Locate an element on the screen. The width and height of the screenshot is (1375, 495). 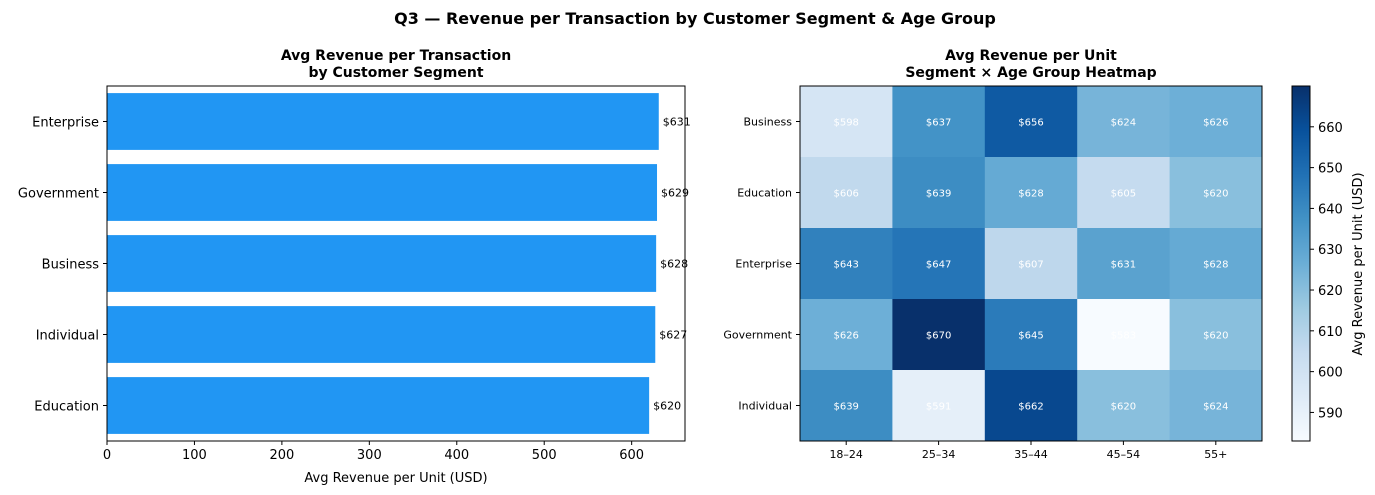
bar-data-label: $627 is located at coordinates (673, 335).